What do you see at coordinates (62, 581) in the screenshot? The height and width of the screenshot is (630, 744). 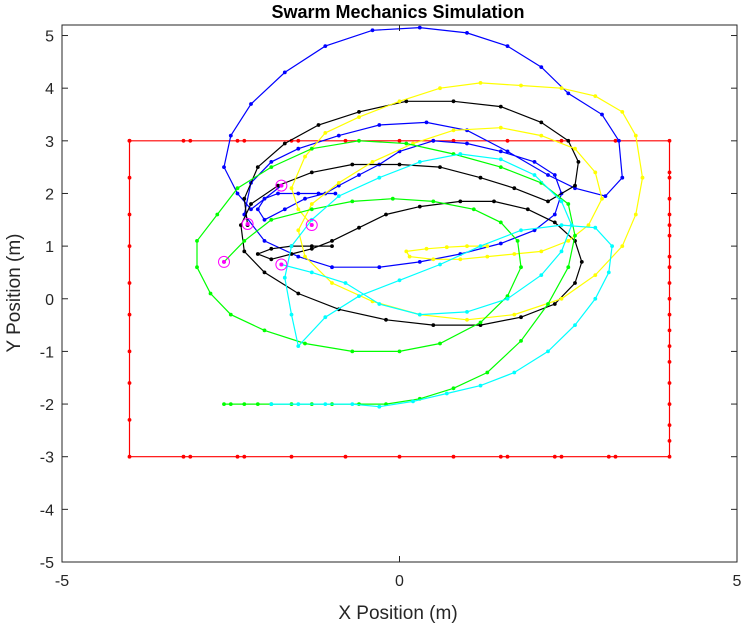 I see `x-tick-label: -5` at bounding box center [62, 581].